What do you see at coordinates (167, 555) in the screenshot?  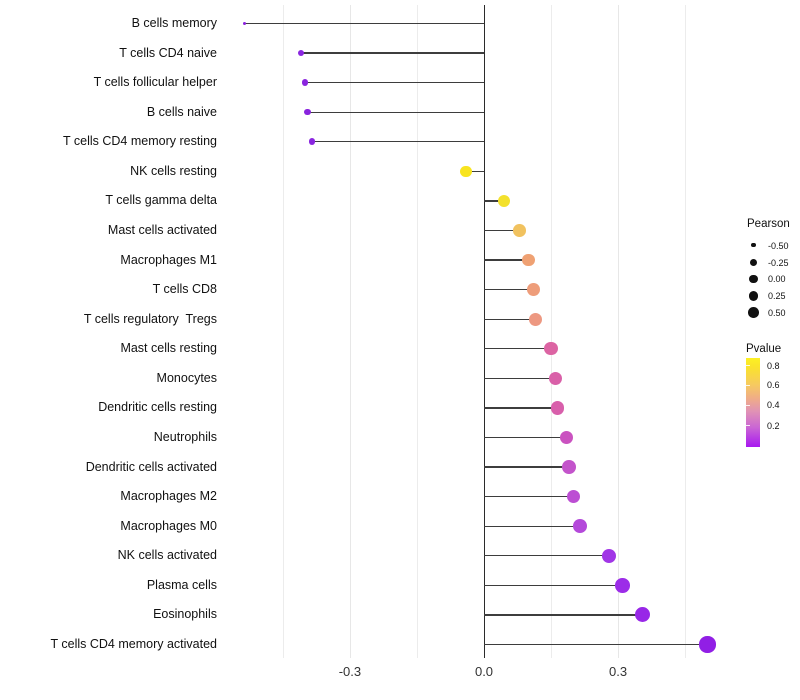 I see `row-label: NK cells activated` at bounding box center [167, 555].